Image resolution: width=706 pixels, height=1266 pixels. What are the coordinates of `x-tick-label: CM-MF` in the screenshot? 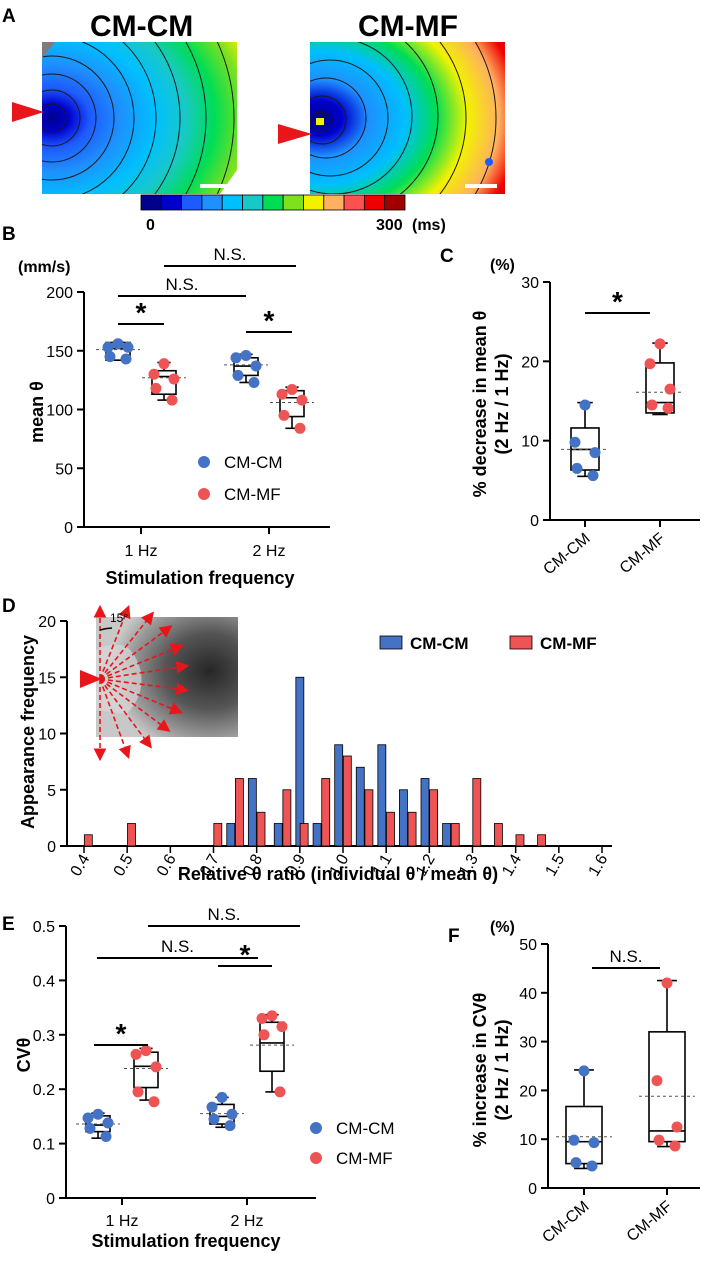 It's located at (650, 1221).